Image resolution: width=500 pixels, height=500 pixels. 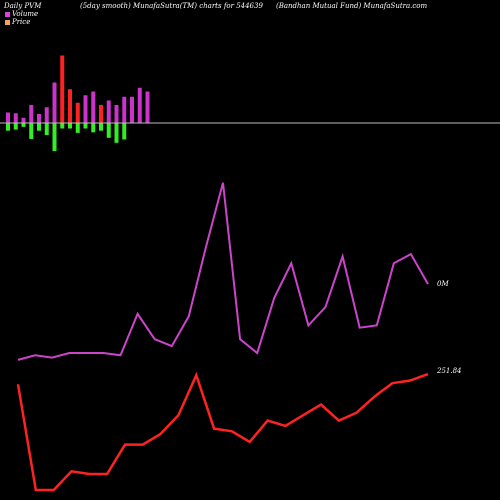 What do you see at coordinates (21, 22) in the screenshot?
I see `legend-price-label: Price` at bounding box center [21, 22].